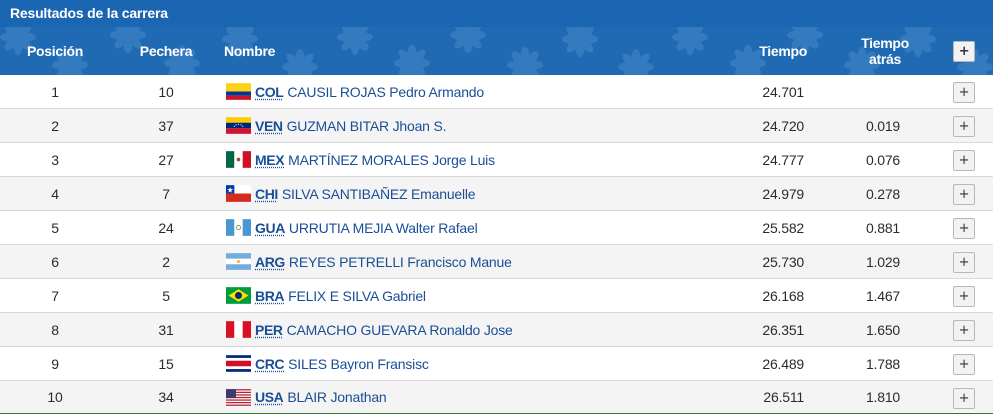 Image resolution: width=993 pixels, height=414 pixels. I want to click on athlete-name: SILVA SANTIBAÑEZ Emanuelle, so click(378, 193).